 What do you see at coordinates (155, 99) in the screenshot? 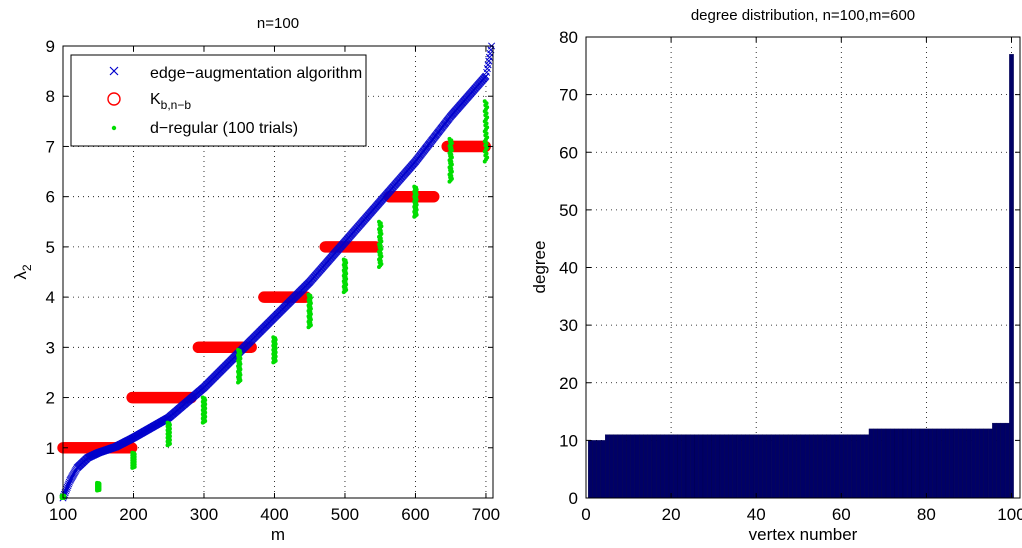
I see `legend-label-kbnb-main: K` at bounding box center [155, 99].